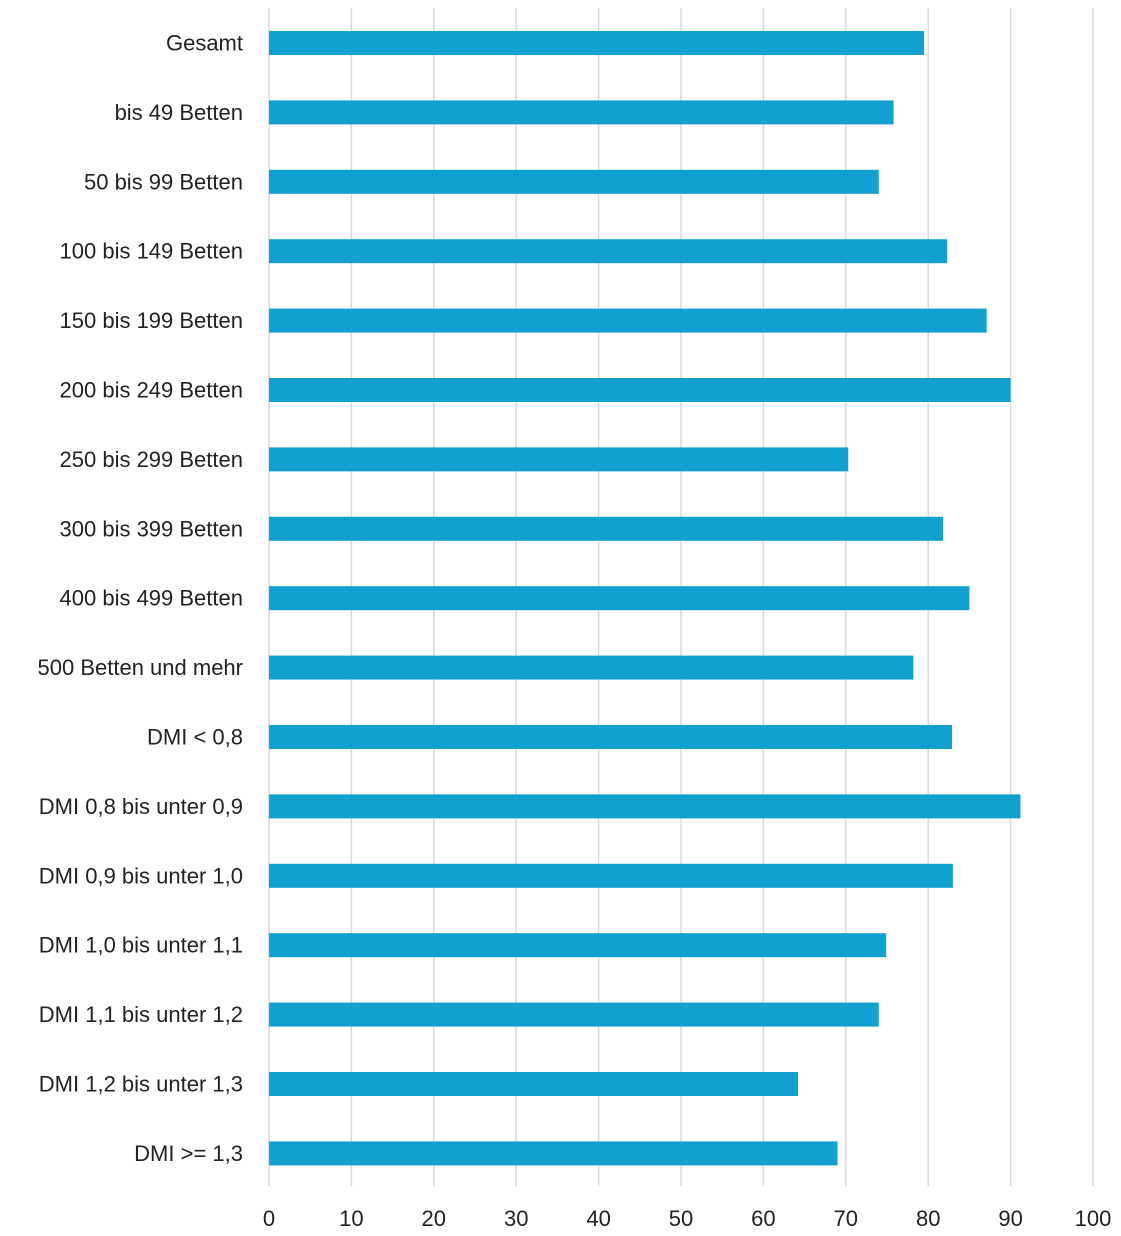  Describe the element at coordinates (928, 1218) in the screenshot. I see `x-tick-label: 80` at that location.